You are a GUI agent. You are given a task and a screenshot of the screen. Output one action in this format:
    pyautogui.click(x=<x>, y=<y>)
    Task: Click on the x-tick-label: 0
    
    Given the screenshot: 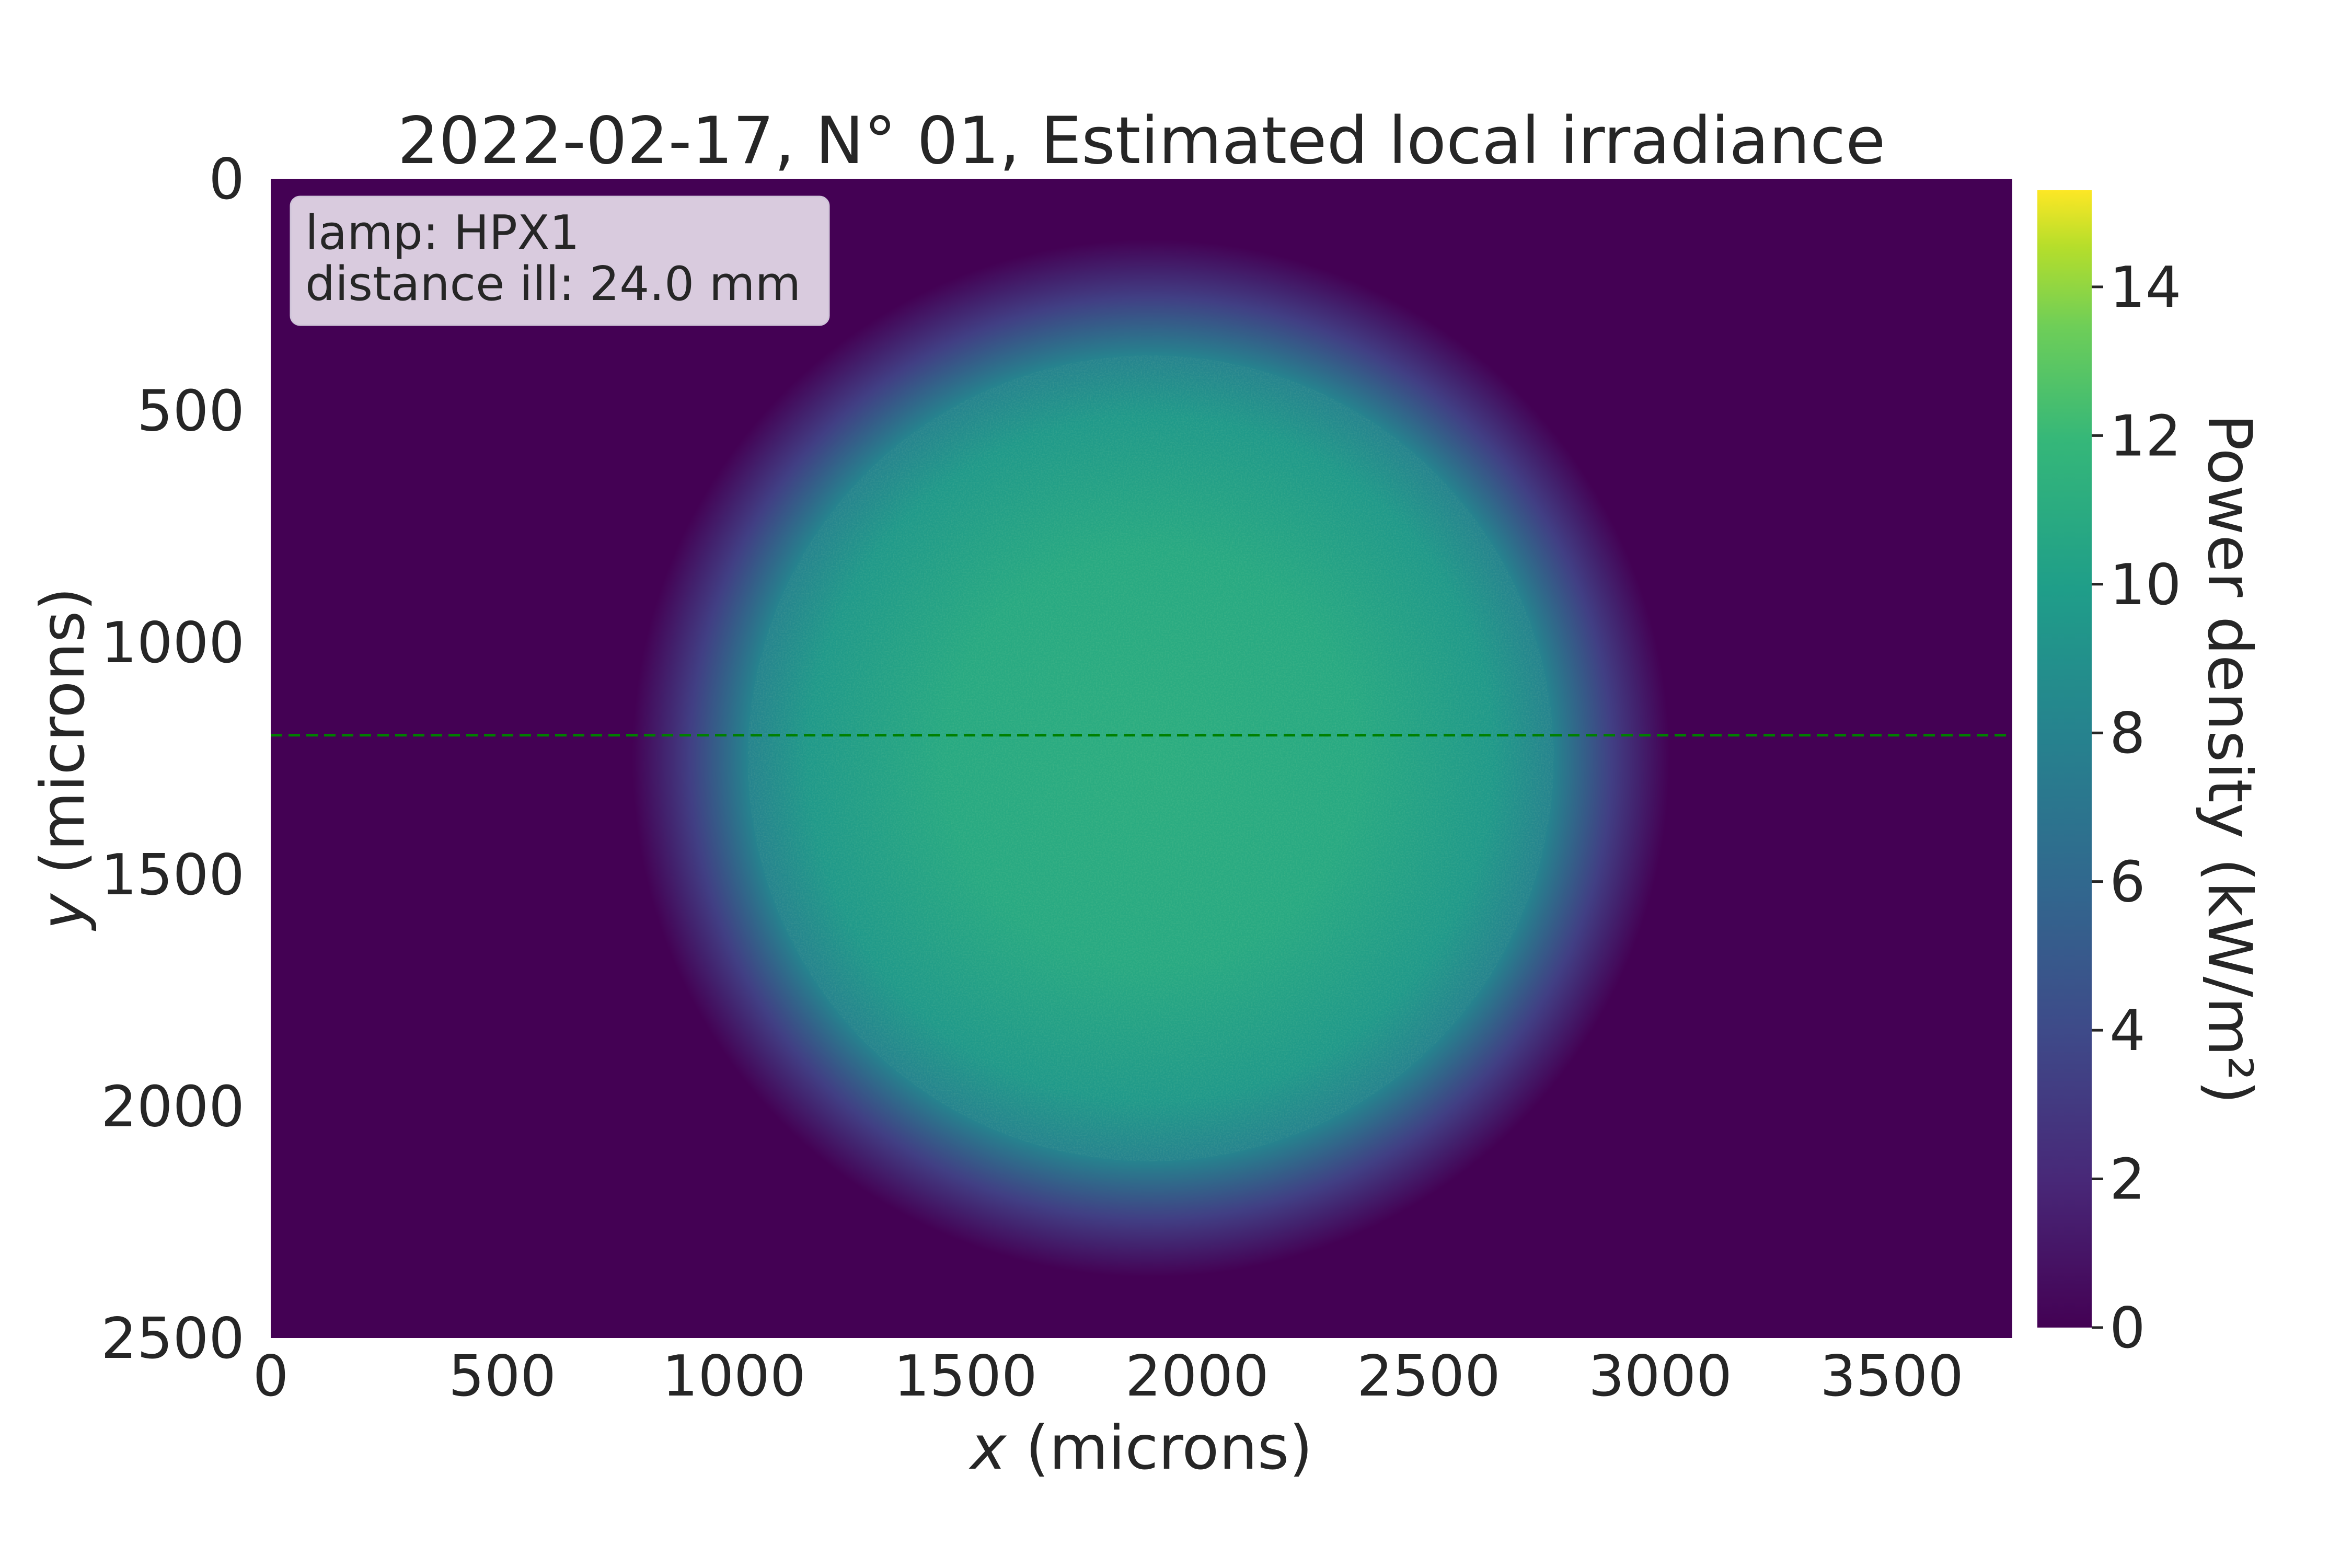 What is the action you would take?
    pyautogui.click(x=271, y=1376)
    